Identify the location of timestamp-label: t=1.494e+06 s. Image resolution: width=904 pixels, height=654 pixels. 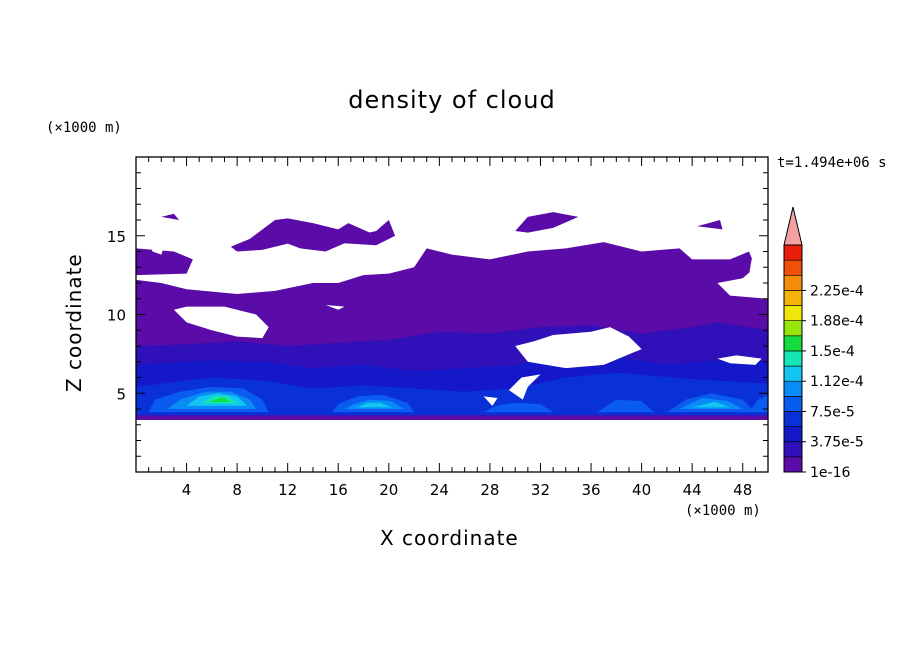
(832, 163).